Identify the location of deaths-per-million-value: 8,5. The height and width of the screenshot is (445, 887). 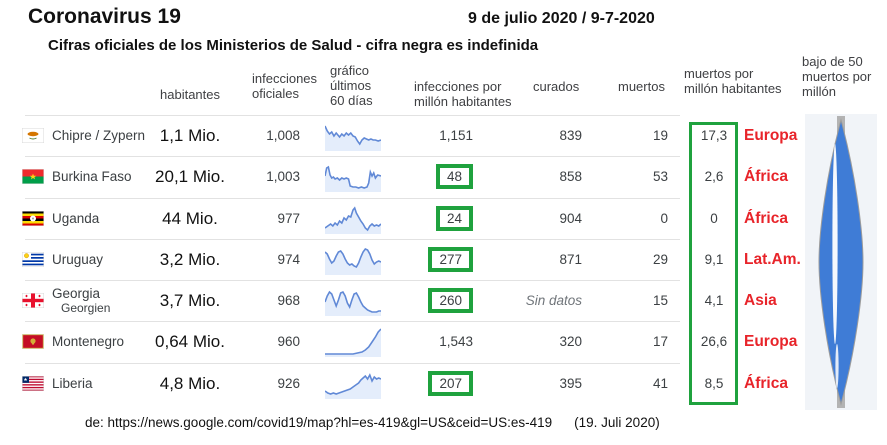
(714, 383).